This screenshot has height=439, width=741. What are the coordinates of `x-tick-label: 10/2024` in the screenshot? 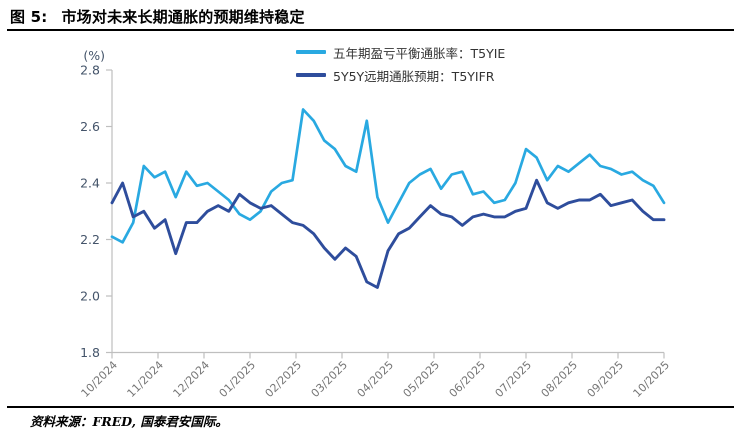 It's located at (100, 379).